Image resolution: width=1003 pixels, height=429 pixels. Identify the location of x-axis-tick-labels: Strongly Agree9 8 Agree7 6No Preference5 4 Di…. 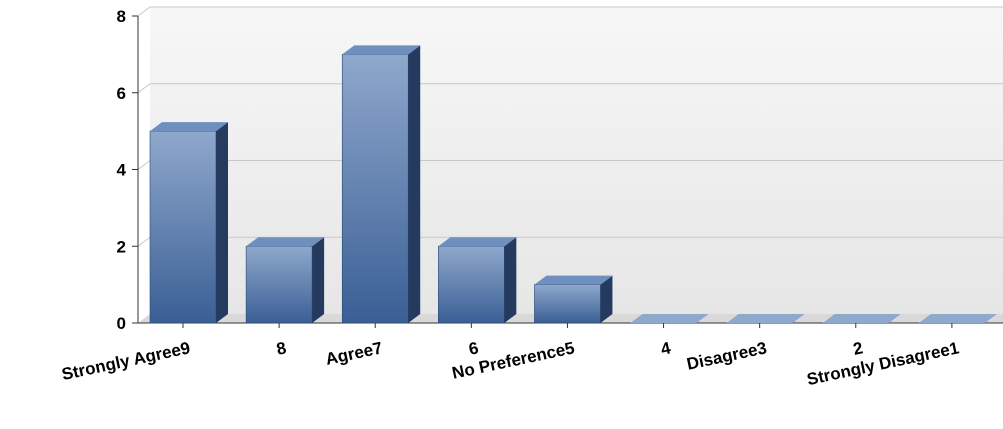
(510, 363).